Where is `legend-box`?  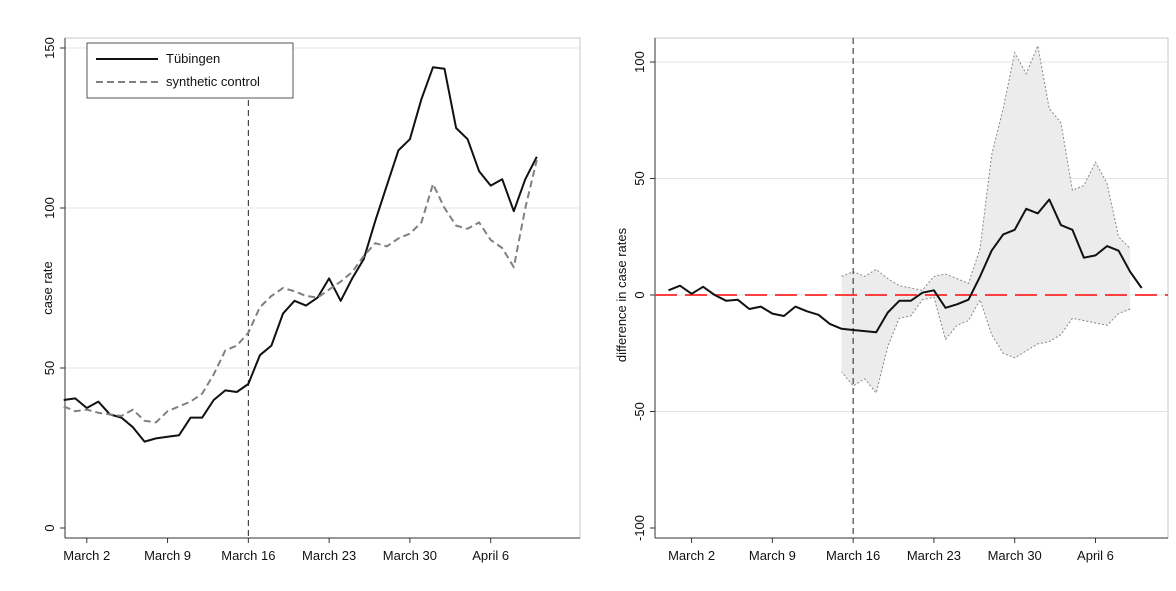 legend-box is located at coordinates (190, 70).